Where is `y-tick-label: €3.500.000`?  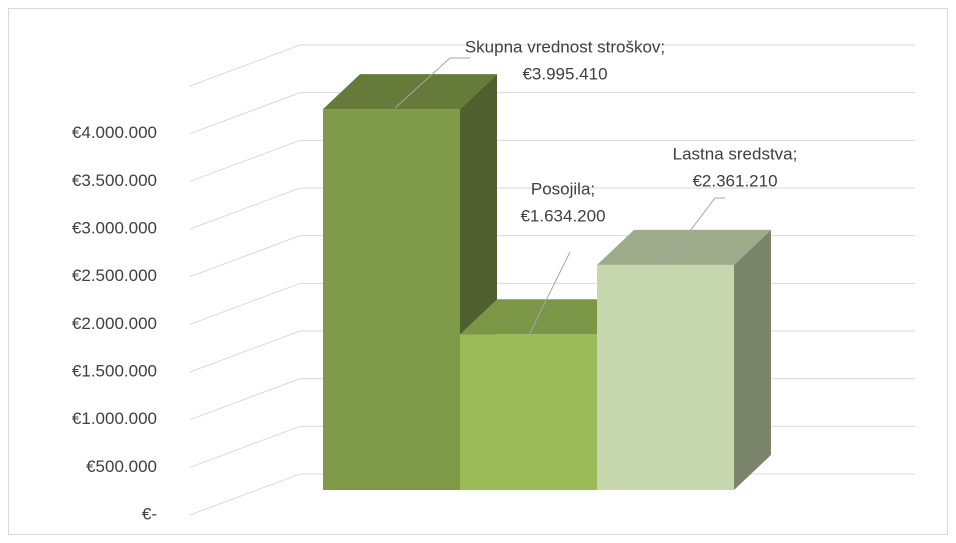 y-tick-label: €3.500.000 is located at coordinates (114, 180).